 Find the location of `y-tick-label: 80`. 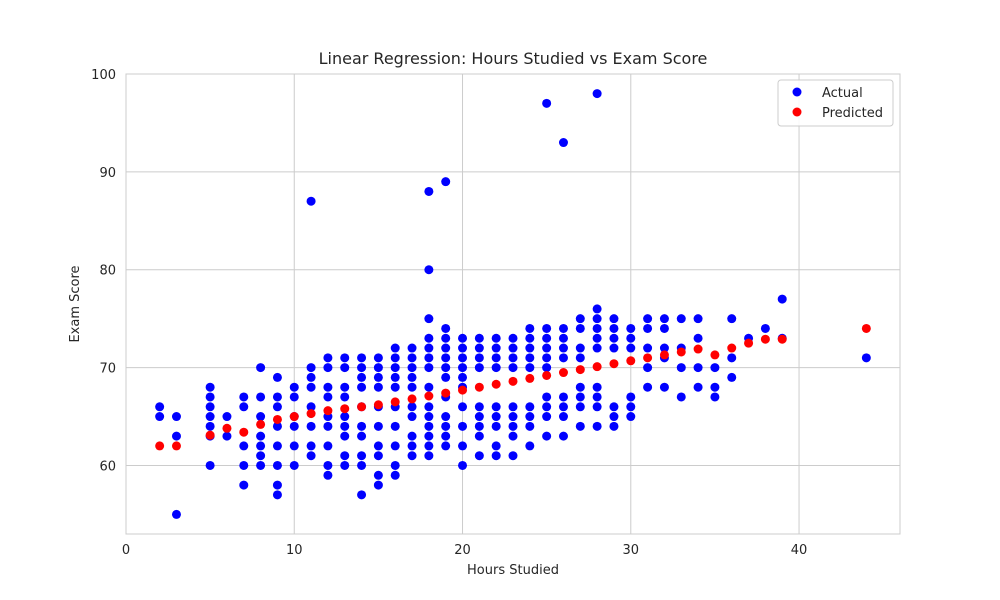

y-tick-label: 80 is located at coordinates (107, 271).